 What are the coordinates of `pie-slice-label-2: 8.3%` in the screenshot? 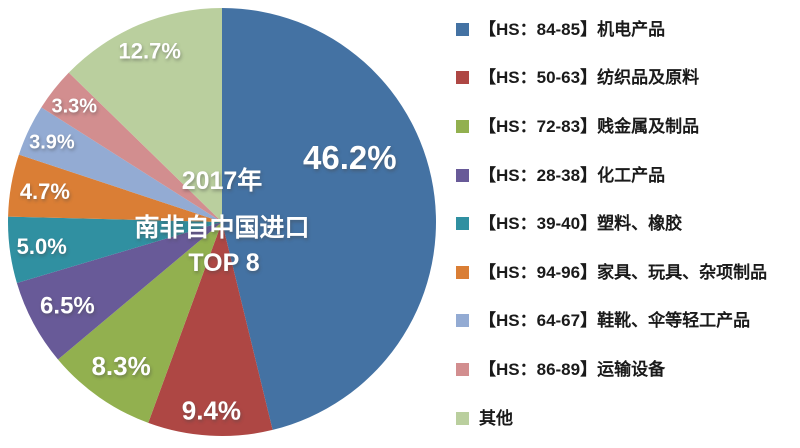 It's located at (120, 366).